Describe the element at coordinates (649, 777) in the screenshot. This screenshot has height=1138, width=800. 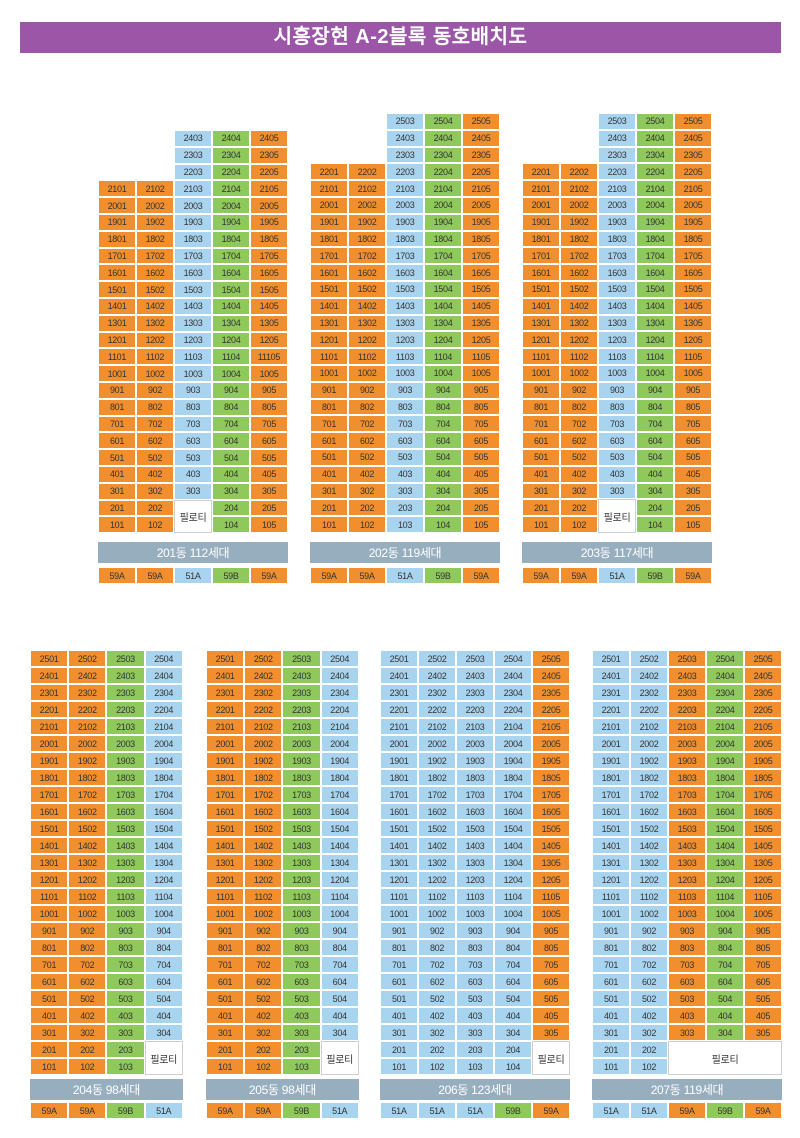
I see `unit-cell: 1802` at that location.